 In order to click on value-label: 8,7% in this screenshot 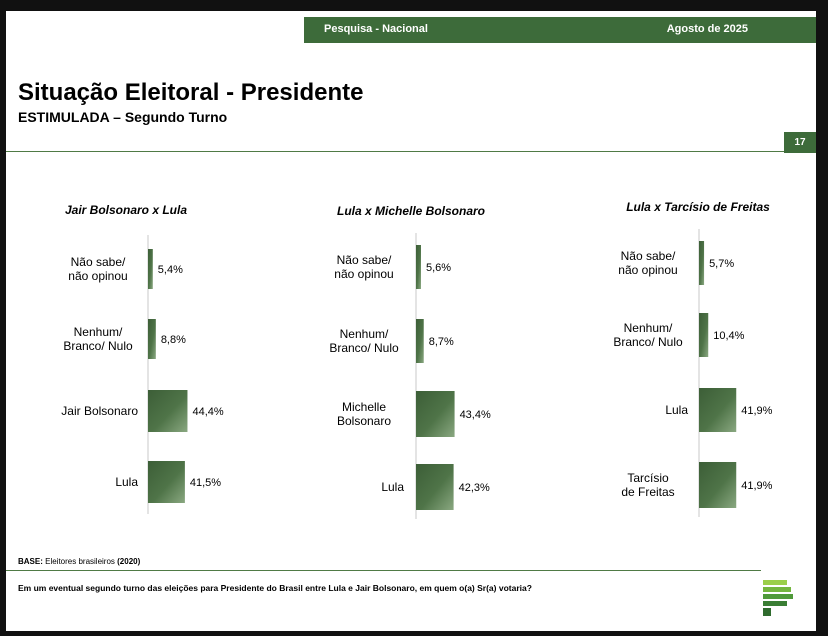, I will do `click(441, 342)`.